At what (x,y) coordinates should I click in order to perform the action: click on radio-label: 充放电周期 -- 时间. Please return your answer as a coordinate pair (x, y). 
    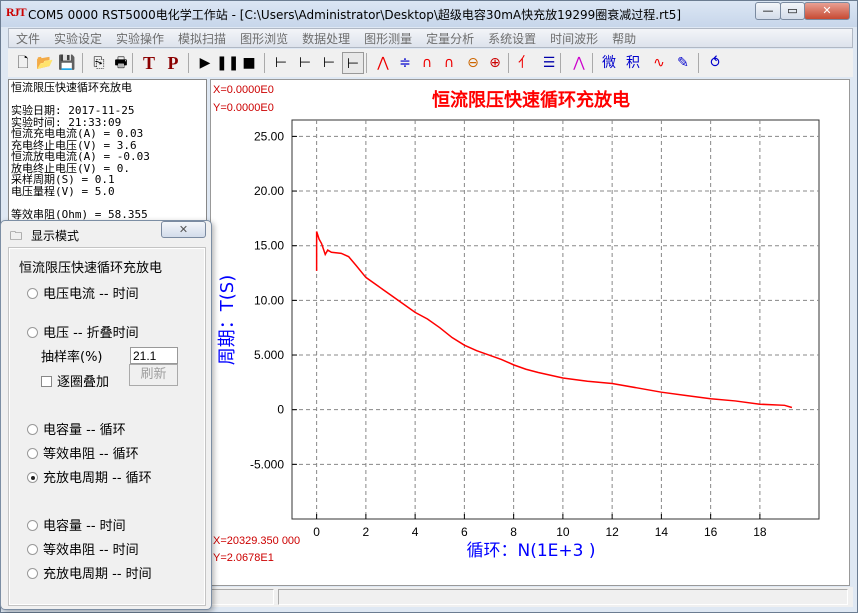
    Looking at the image, I should click on (97, 574).